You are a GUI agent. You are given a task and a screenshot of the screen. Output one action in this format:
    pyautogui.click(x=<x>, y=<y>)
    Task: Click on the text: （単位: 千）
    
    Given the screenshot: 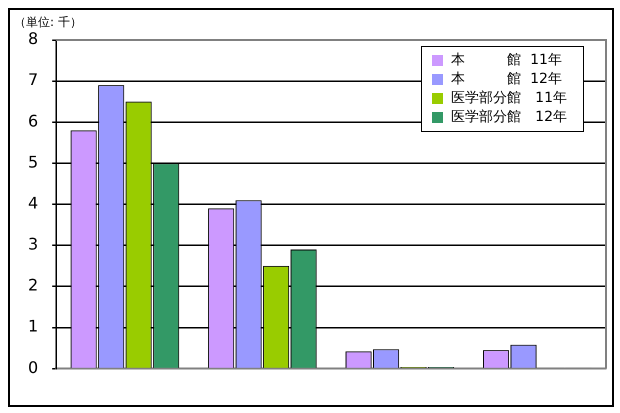 What is the action you would take?
    pyautogui.click(x=48, y=22)
    